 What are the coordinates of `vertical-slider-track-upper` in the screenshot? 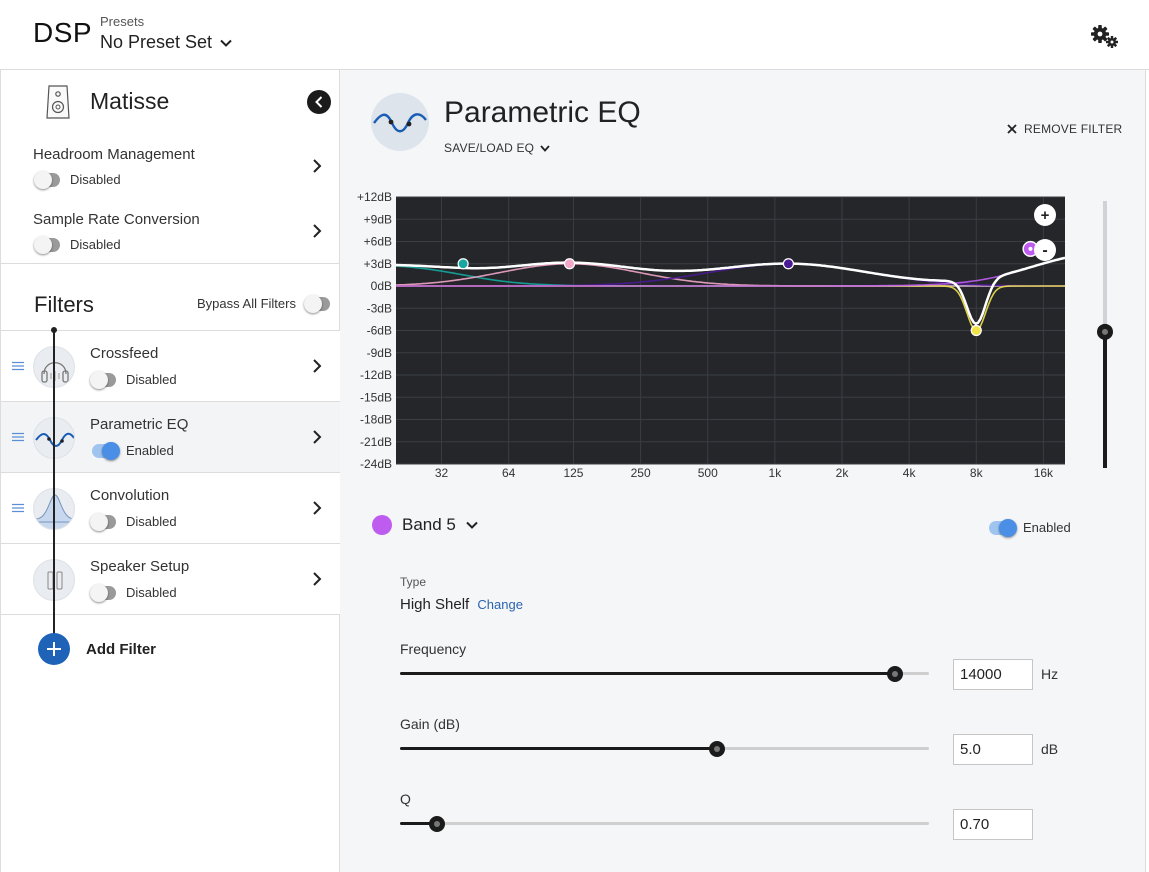 It's located at (1105, 266).